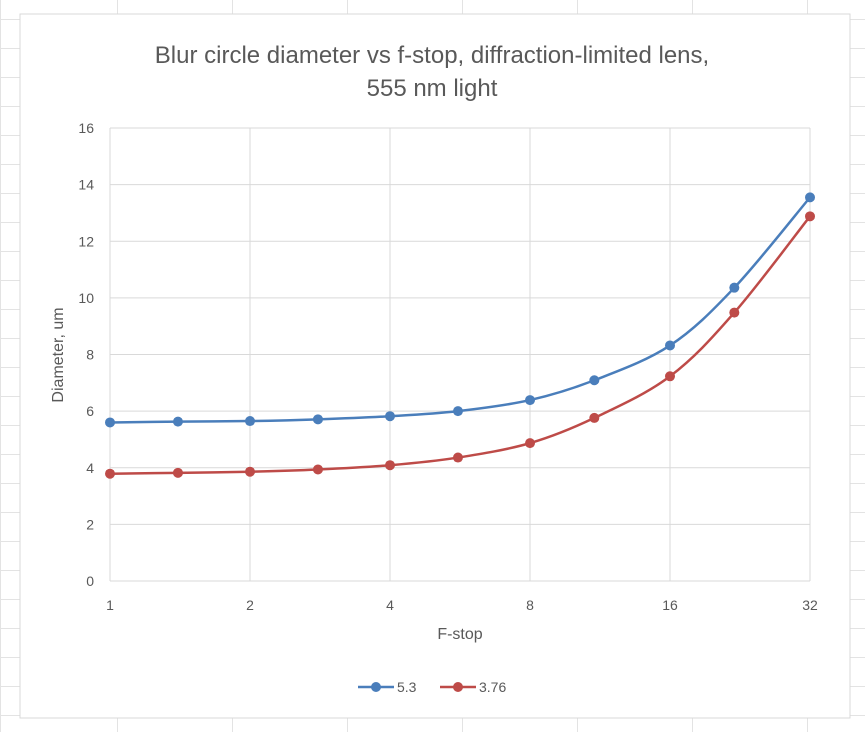 Image resolution: width=865 pixels, height=732 pixels. I want to click on y-tick-label: 16, so click(86, 128).